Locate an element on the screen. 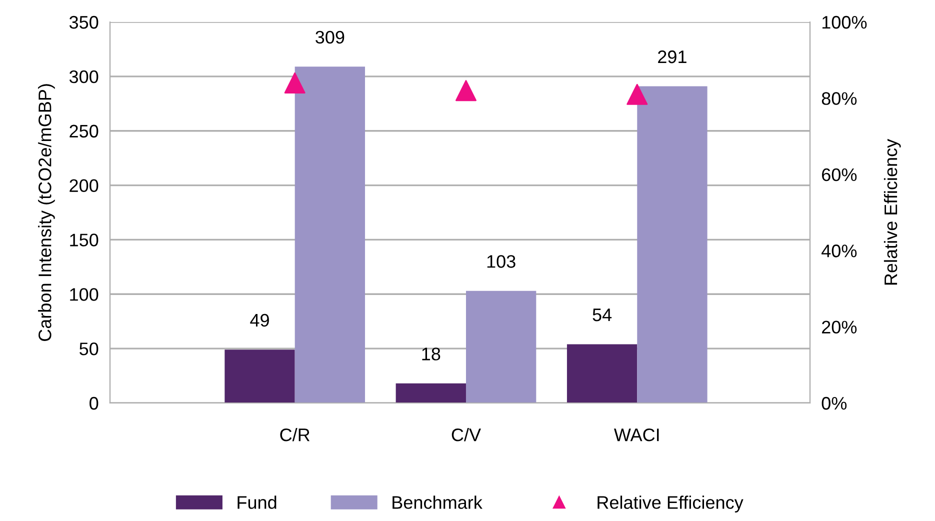 The width and height of the screenshot is (935, 521). y2-tick-label: 80% is located at coordinates (839, 98).